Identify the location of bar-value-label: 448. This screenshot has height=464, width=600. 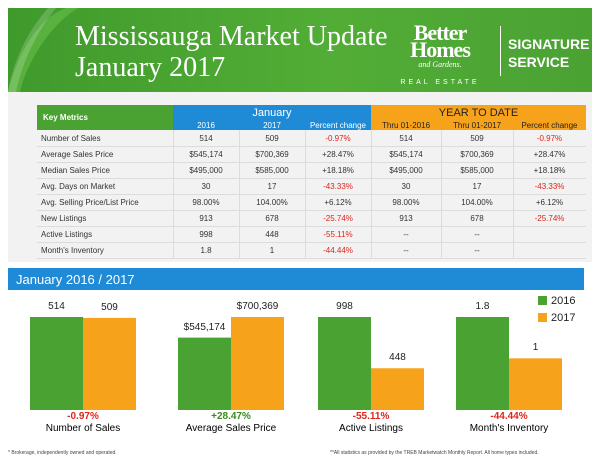
(397, 358).